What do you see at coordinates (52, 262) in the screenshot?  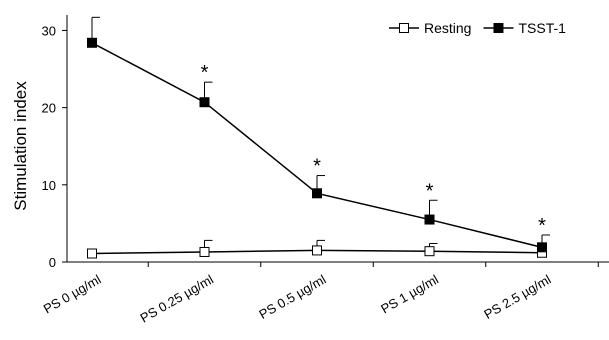 I see `y-tick-label: 0` at bounding box center [52, 262].